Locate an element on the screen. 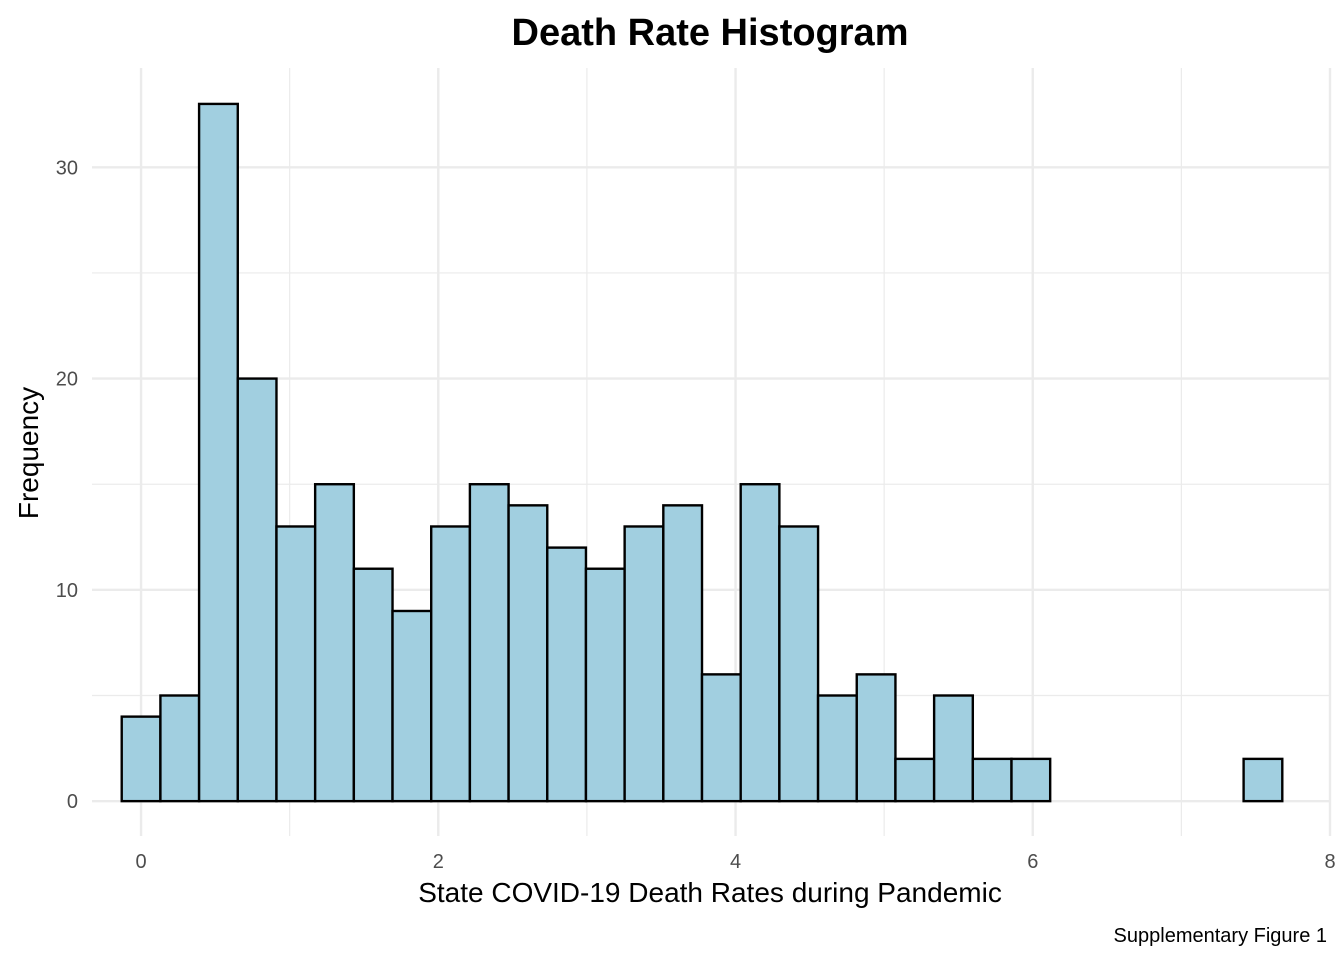 Image resolution: width=1344 pixels, height=960 pixels. figure-caption: Supplementary Figure 1 is located at coordinates (1220, 936).